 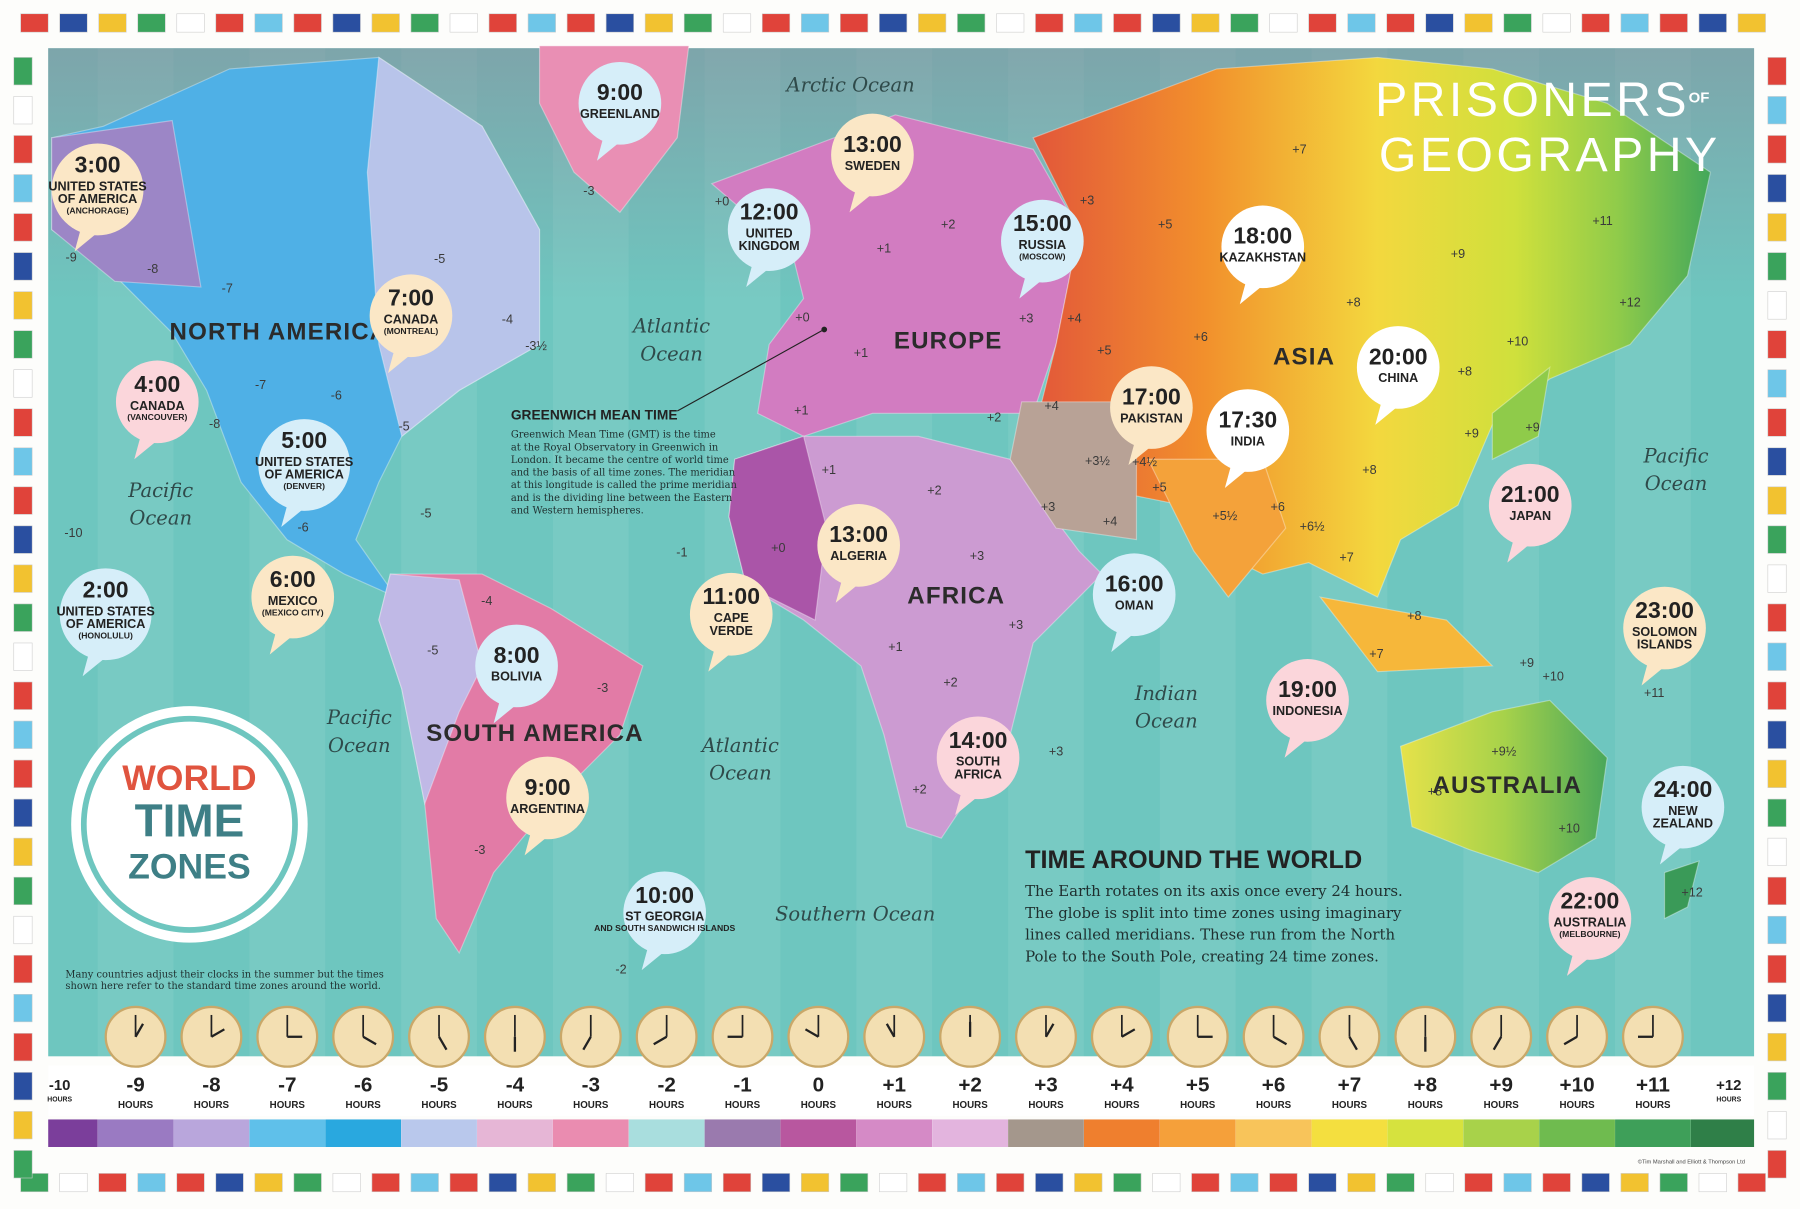 I want to click on bubble-place: SWEDEN, so click(x=872, y=166).